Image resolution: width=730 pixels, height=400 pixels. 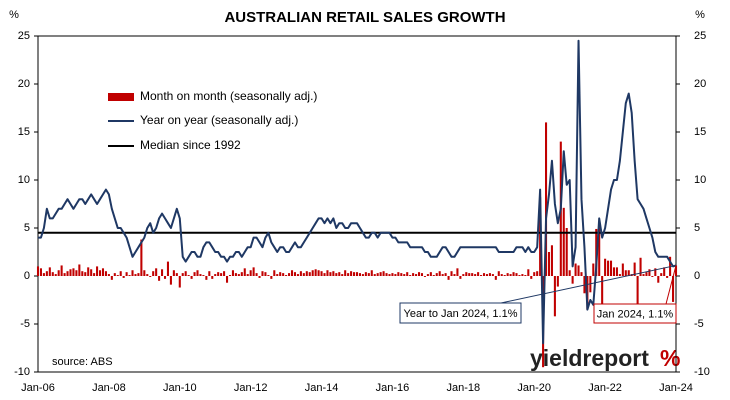 I want to click on annotation-box, so click(x=635, y=313).